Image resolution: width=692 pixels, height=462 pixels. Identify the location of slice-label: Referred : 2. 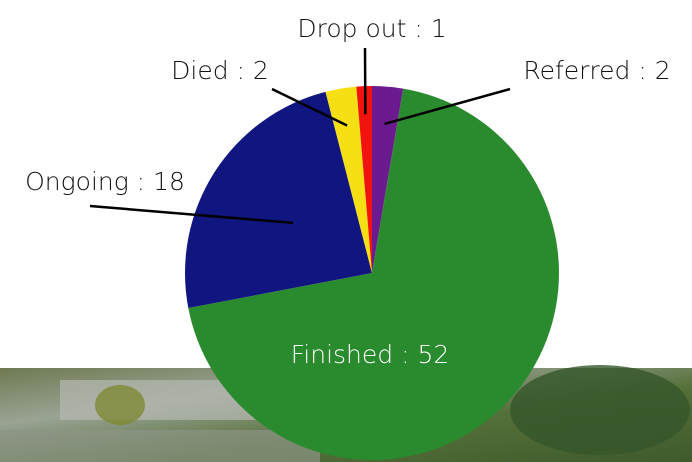
(596, 70).